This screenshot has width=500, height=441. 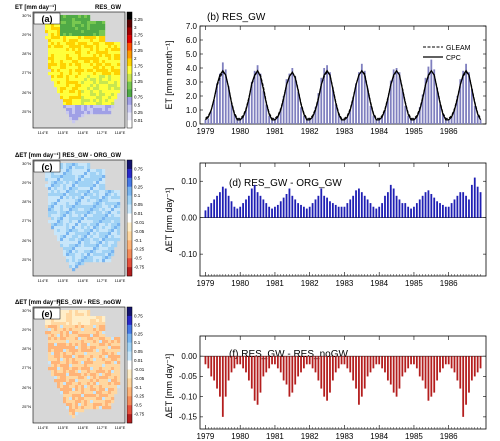 What do you see at coordinates (192, 40) in the screenshot?
I see `y-tick-label: 6.0` at bounding box center [192, 40].